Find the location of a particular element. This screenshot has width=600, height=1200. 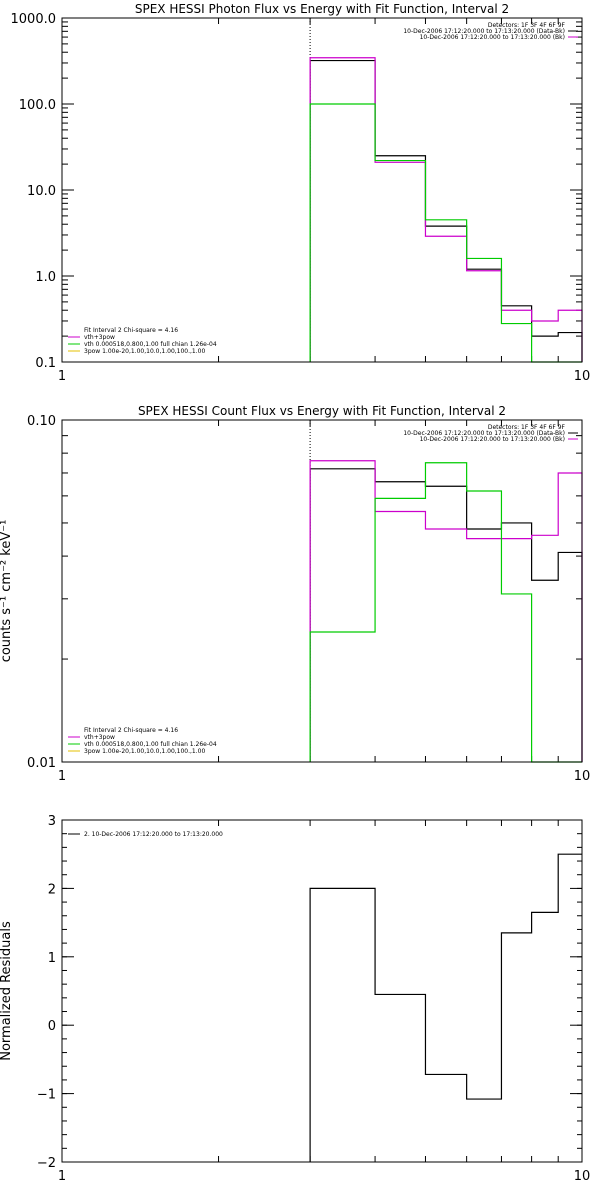

y-tick-label: 3 is located at coordinates (52, 821).